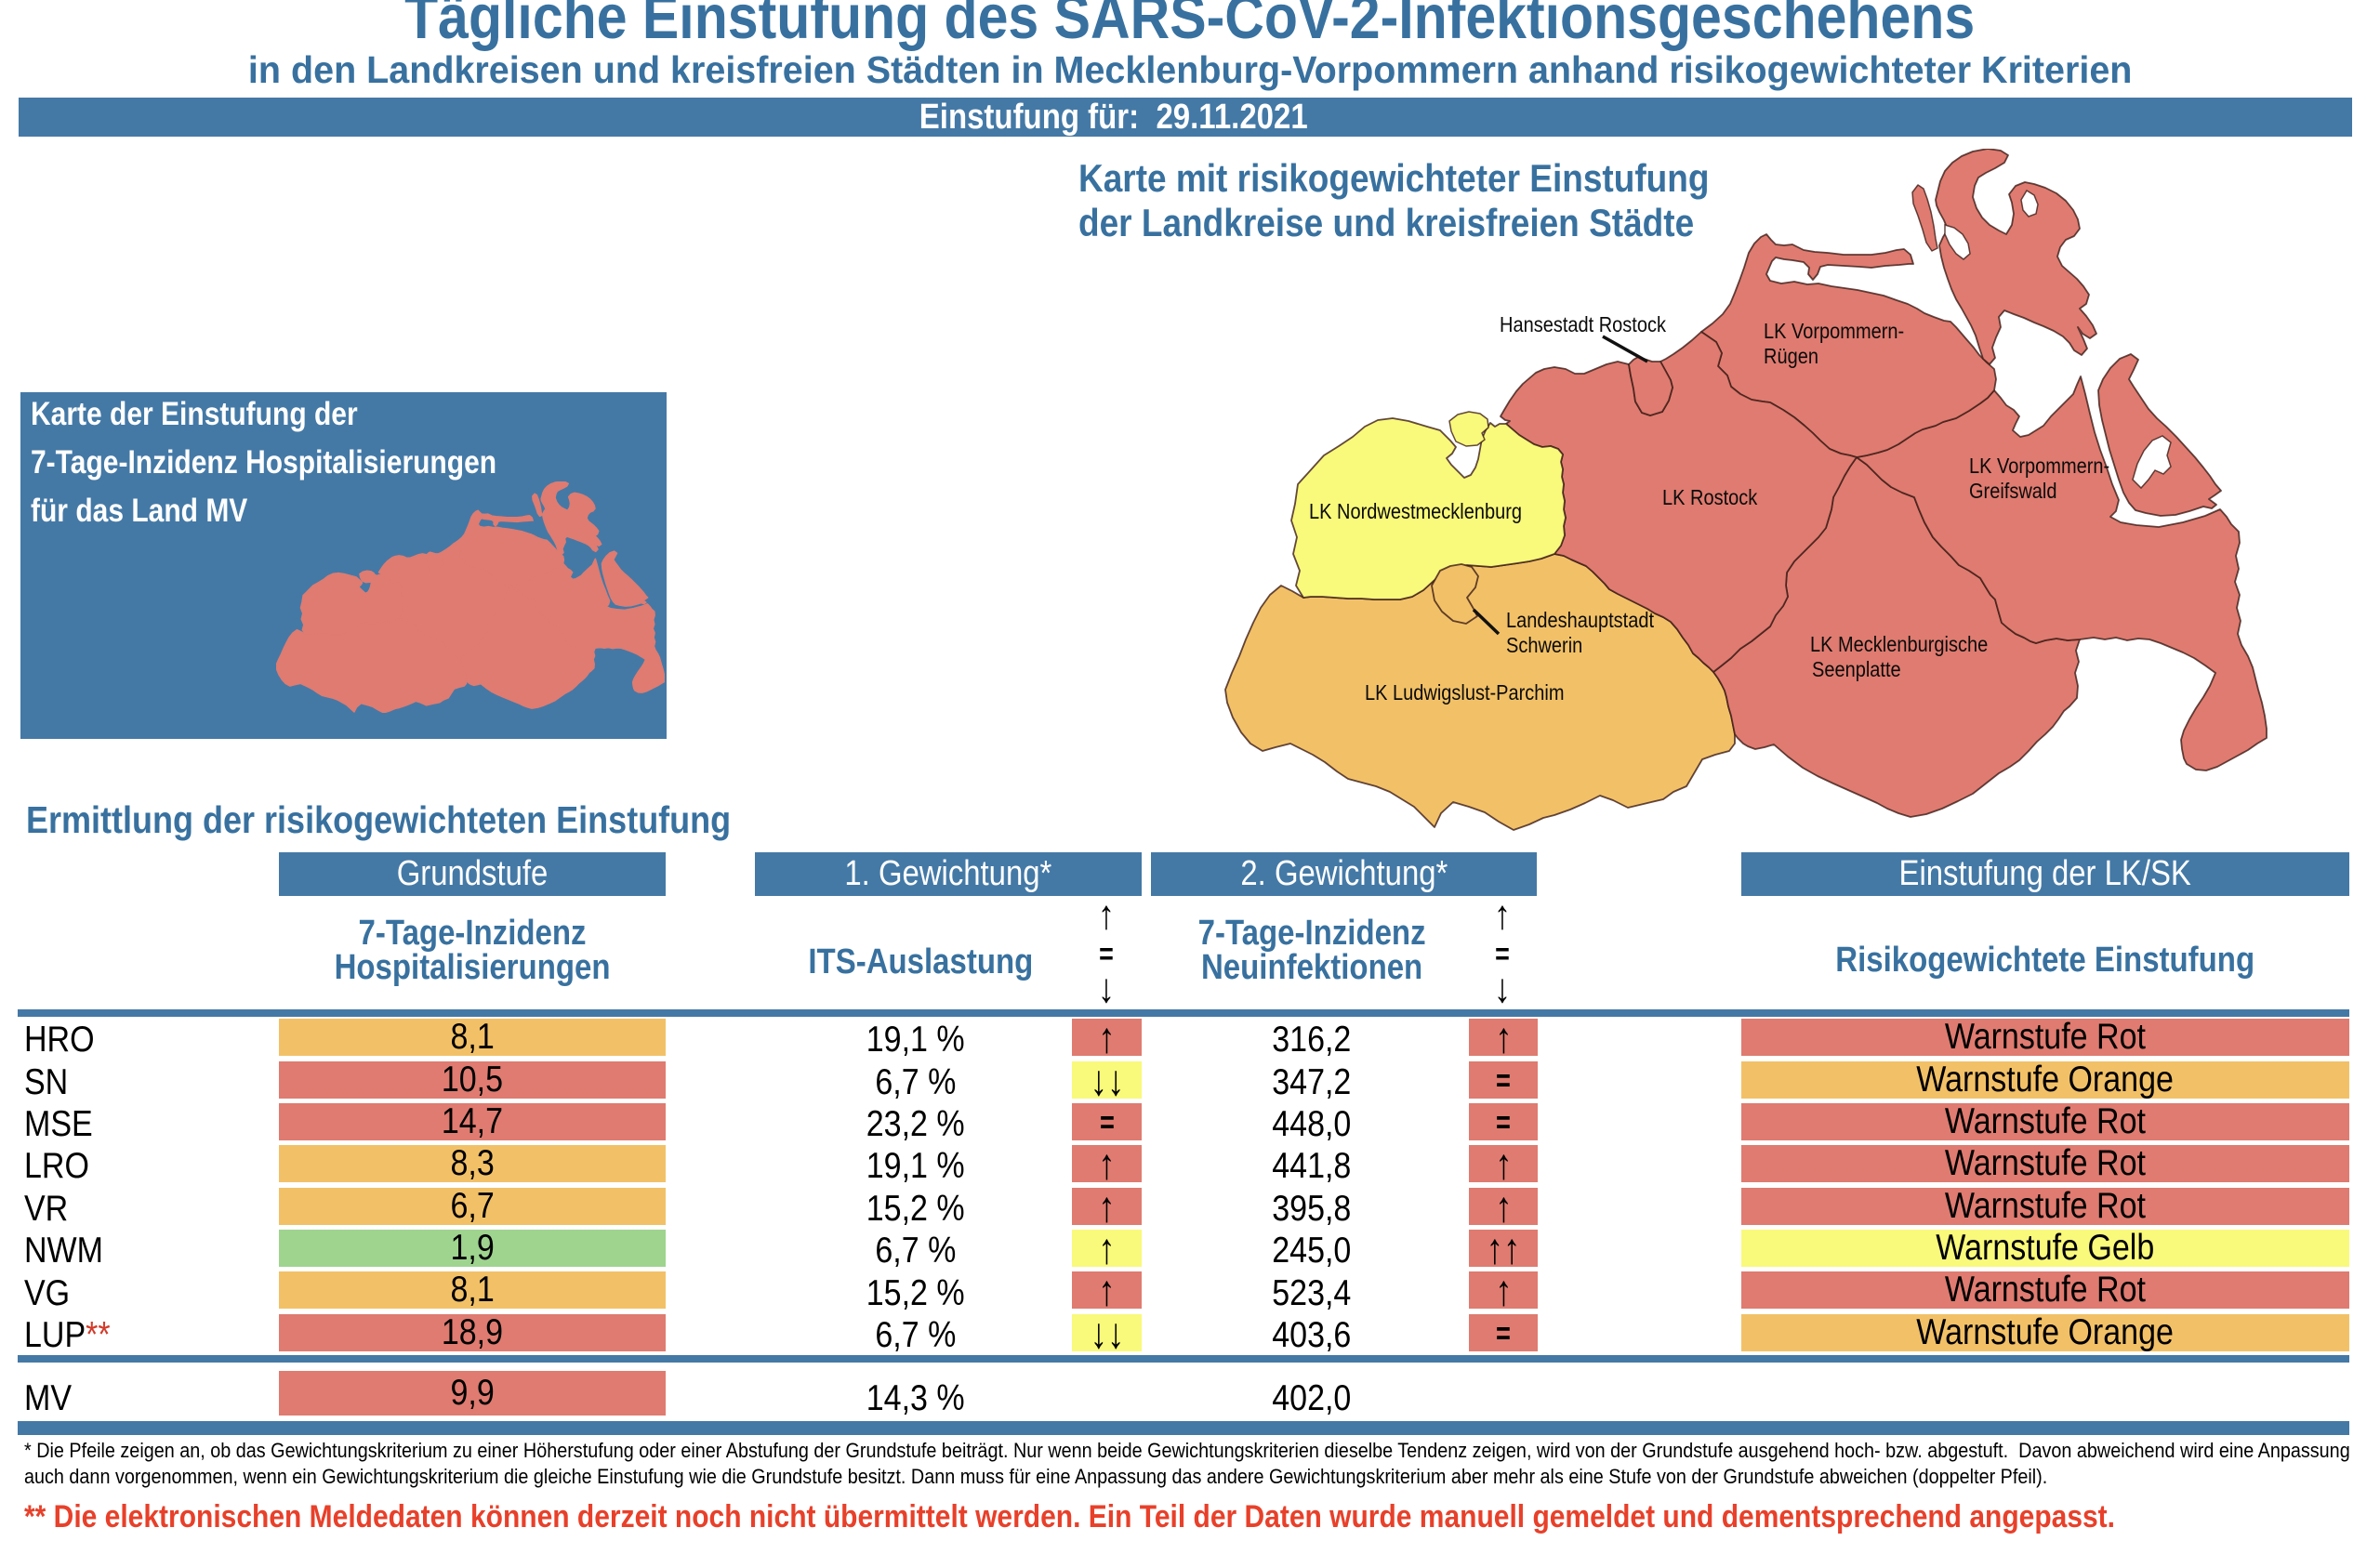 This screenshot has height=1554, width=2380. I want to click on svg-text: LK Ludwigslust-Parchim, so click(1465, 692).